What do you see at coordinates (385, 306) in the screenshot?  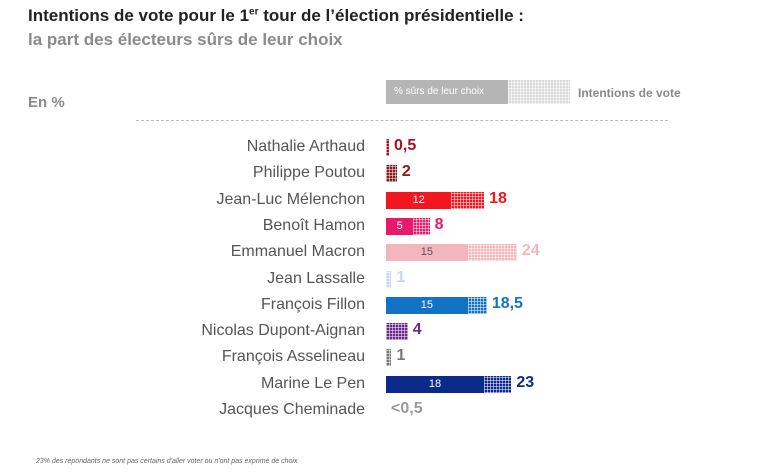 I see `bar-row: François Fillon 15 18,5` at bounding box center [385, 306].